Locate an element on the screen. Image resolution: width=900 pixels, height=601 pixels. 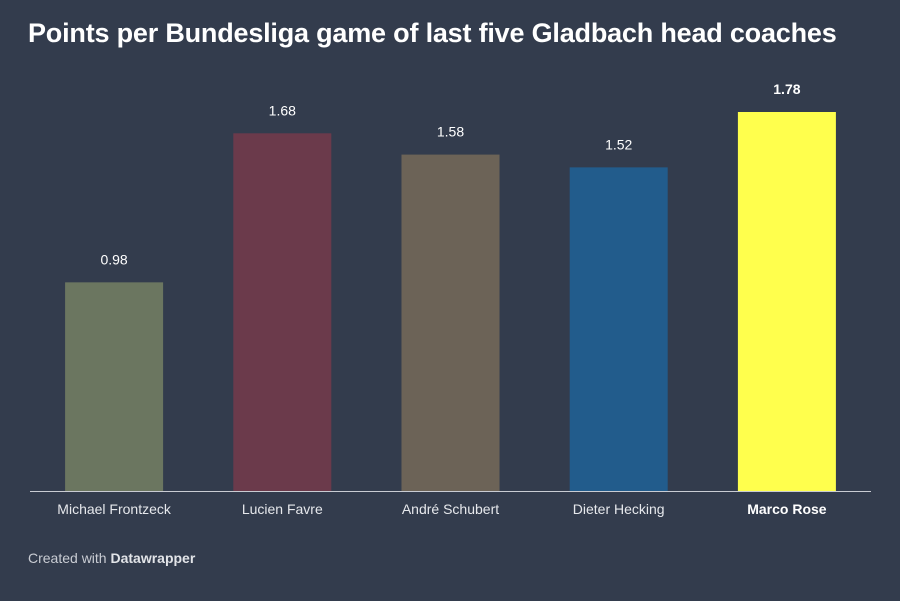
data-label: 1.52 is located at coordinates (618, 144).